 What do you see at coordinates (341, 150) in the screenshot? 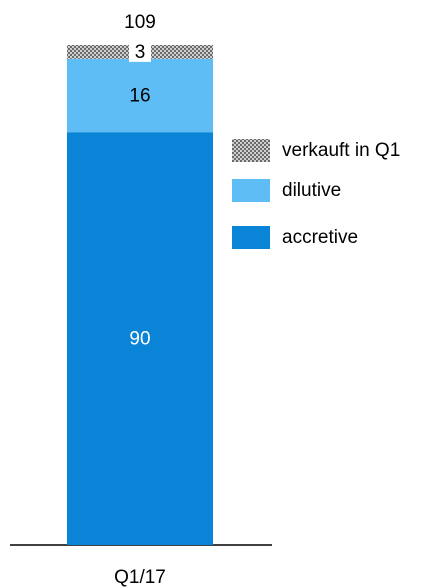
I see `legend-label: verkauft in Q1` at bounding box center [341, 150].